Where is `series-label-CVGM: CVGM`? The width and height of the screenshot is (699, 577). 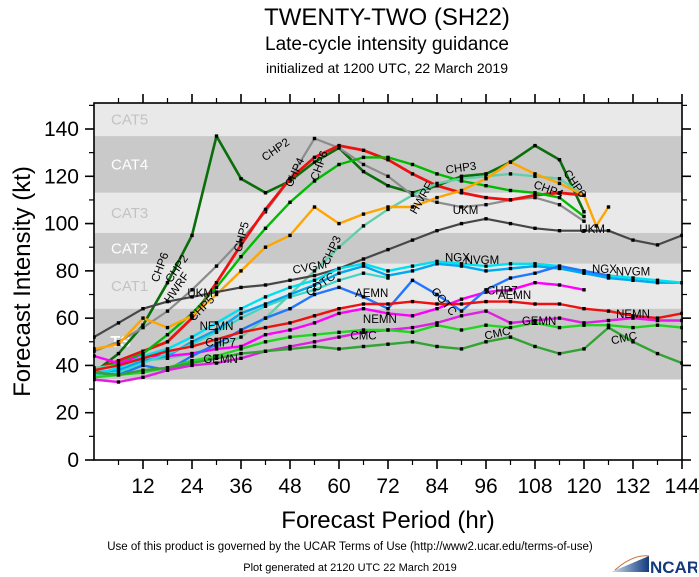 series-label-CVGM: CVGM is located at coordinates (310, 268).